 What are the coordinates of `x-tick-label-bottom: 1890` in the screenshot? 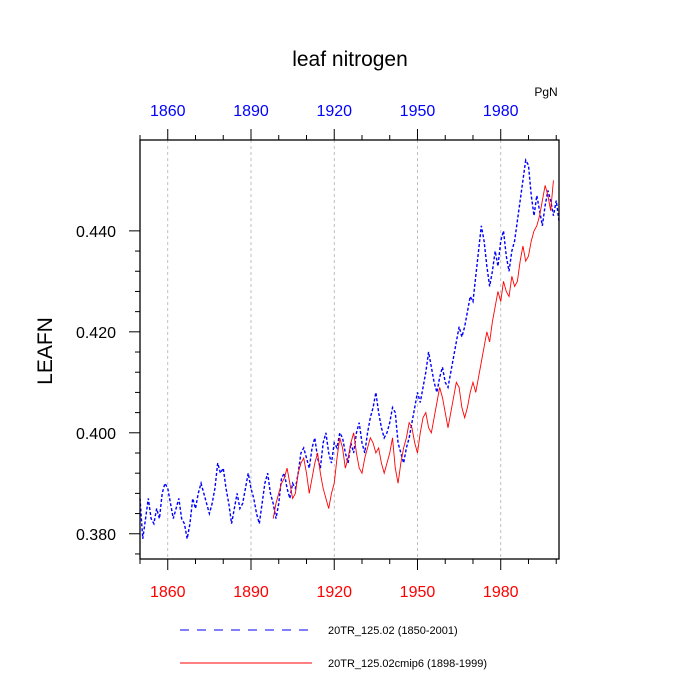 It's located at (251, 592).